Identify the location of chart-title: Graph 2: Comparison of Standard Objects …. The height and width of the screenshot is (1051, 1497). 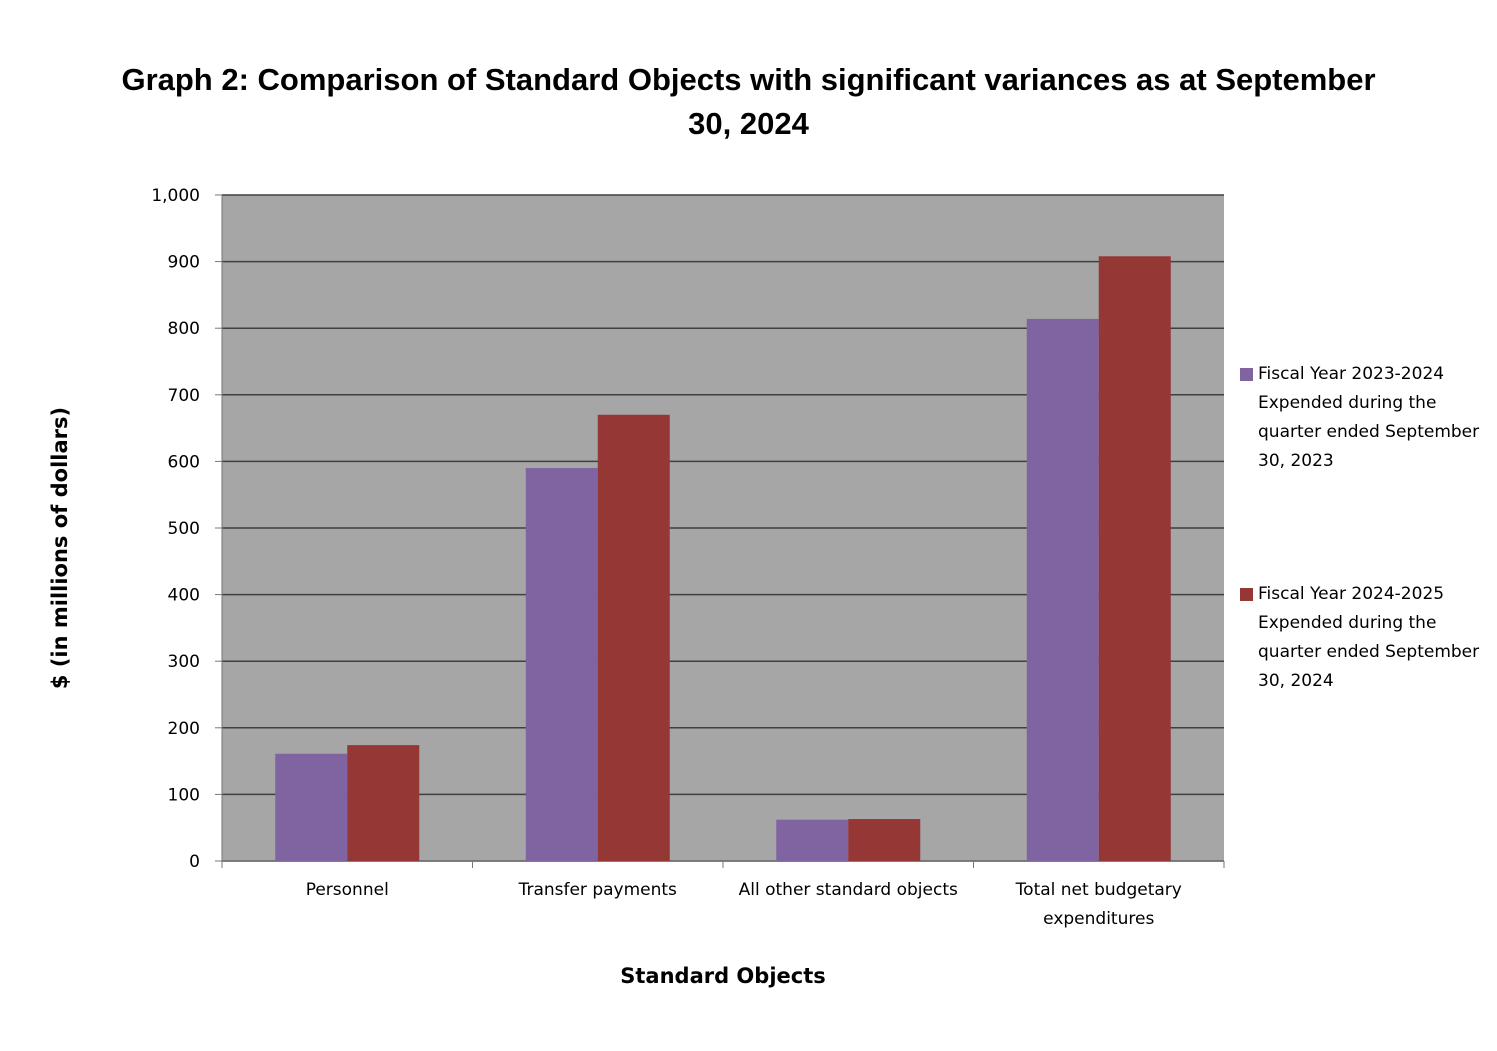
(748, 101).